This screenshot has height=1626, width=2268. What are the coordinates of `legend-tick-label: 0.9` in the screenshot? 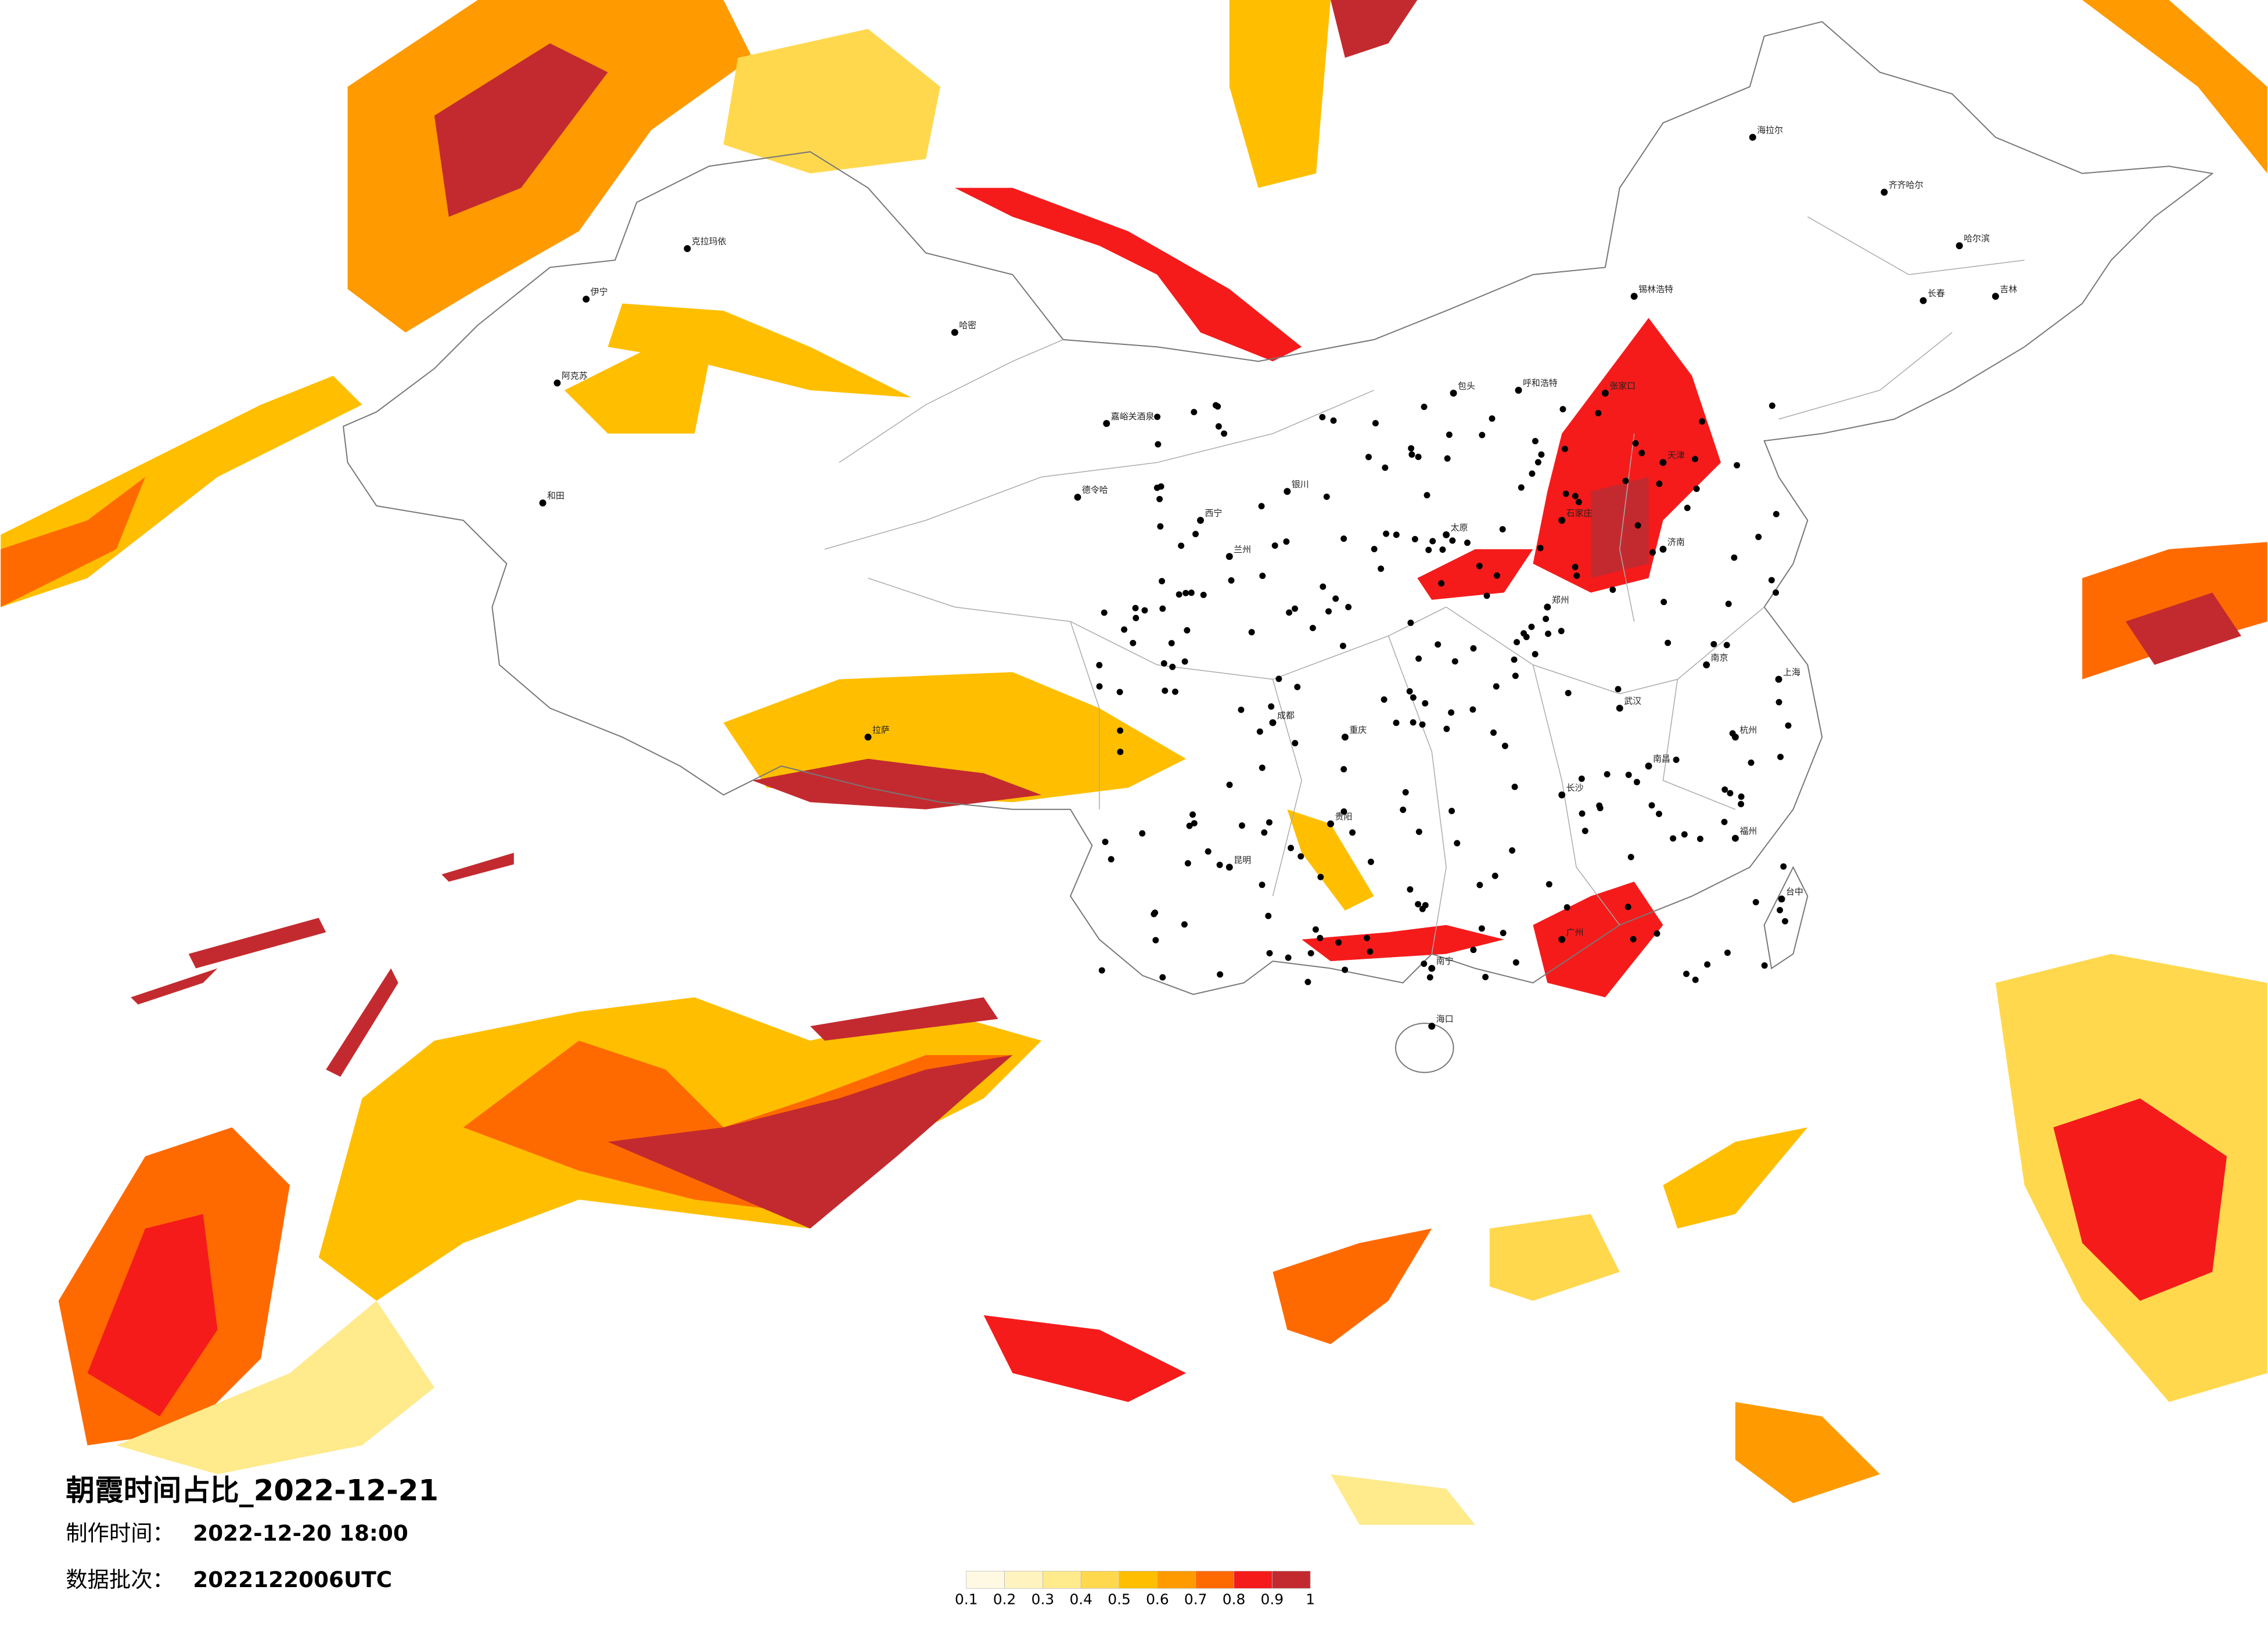 It's located at (1272, 1599).